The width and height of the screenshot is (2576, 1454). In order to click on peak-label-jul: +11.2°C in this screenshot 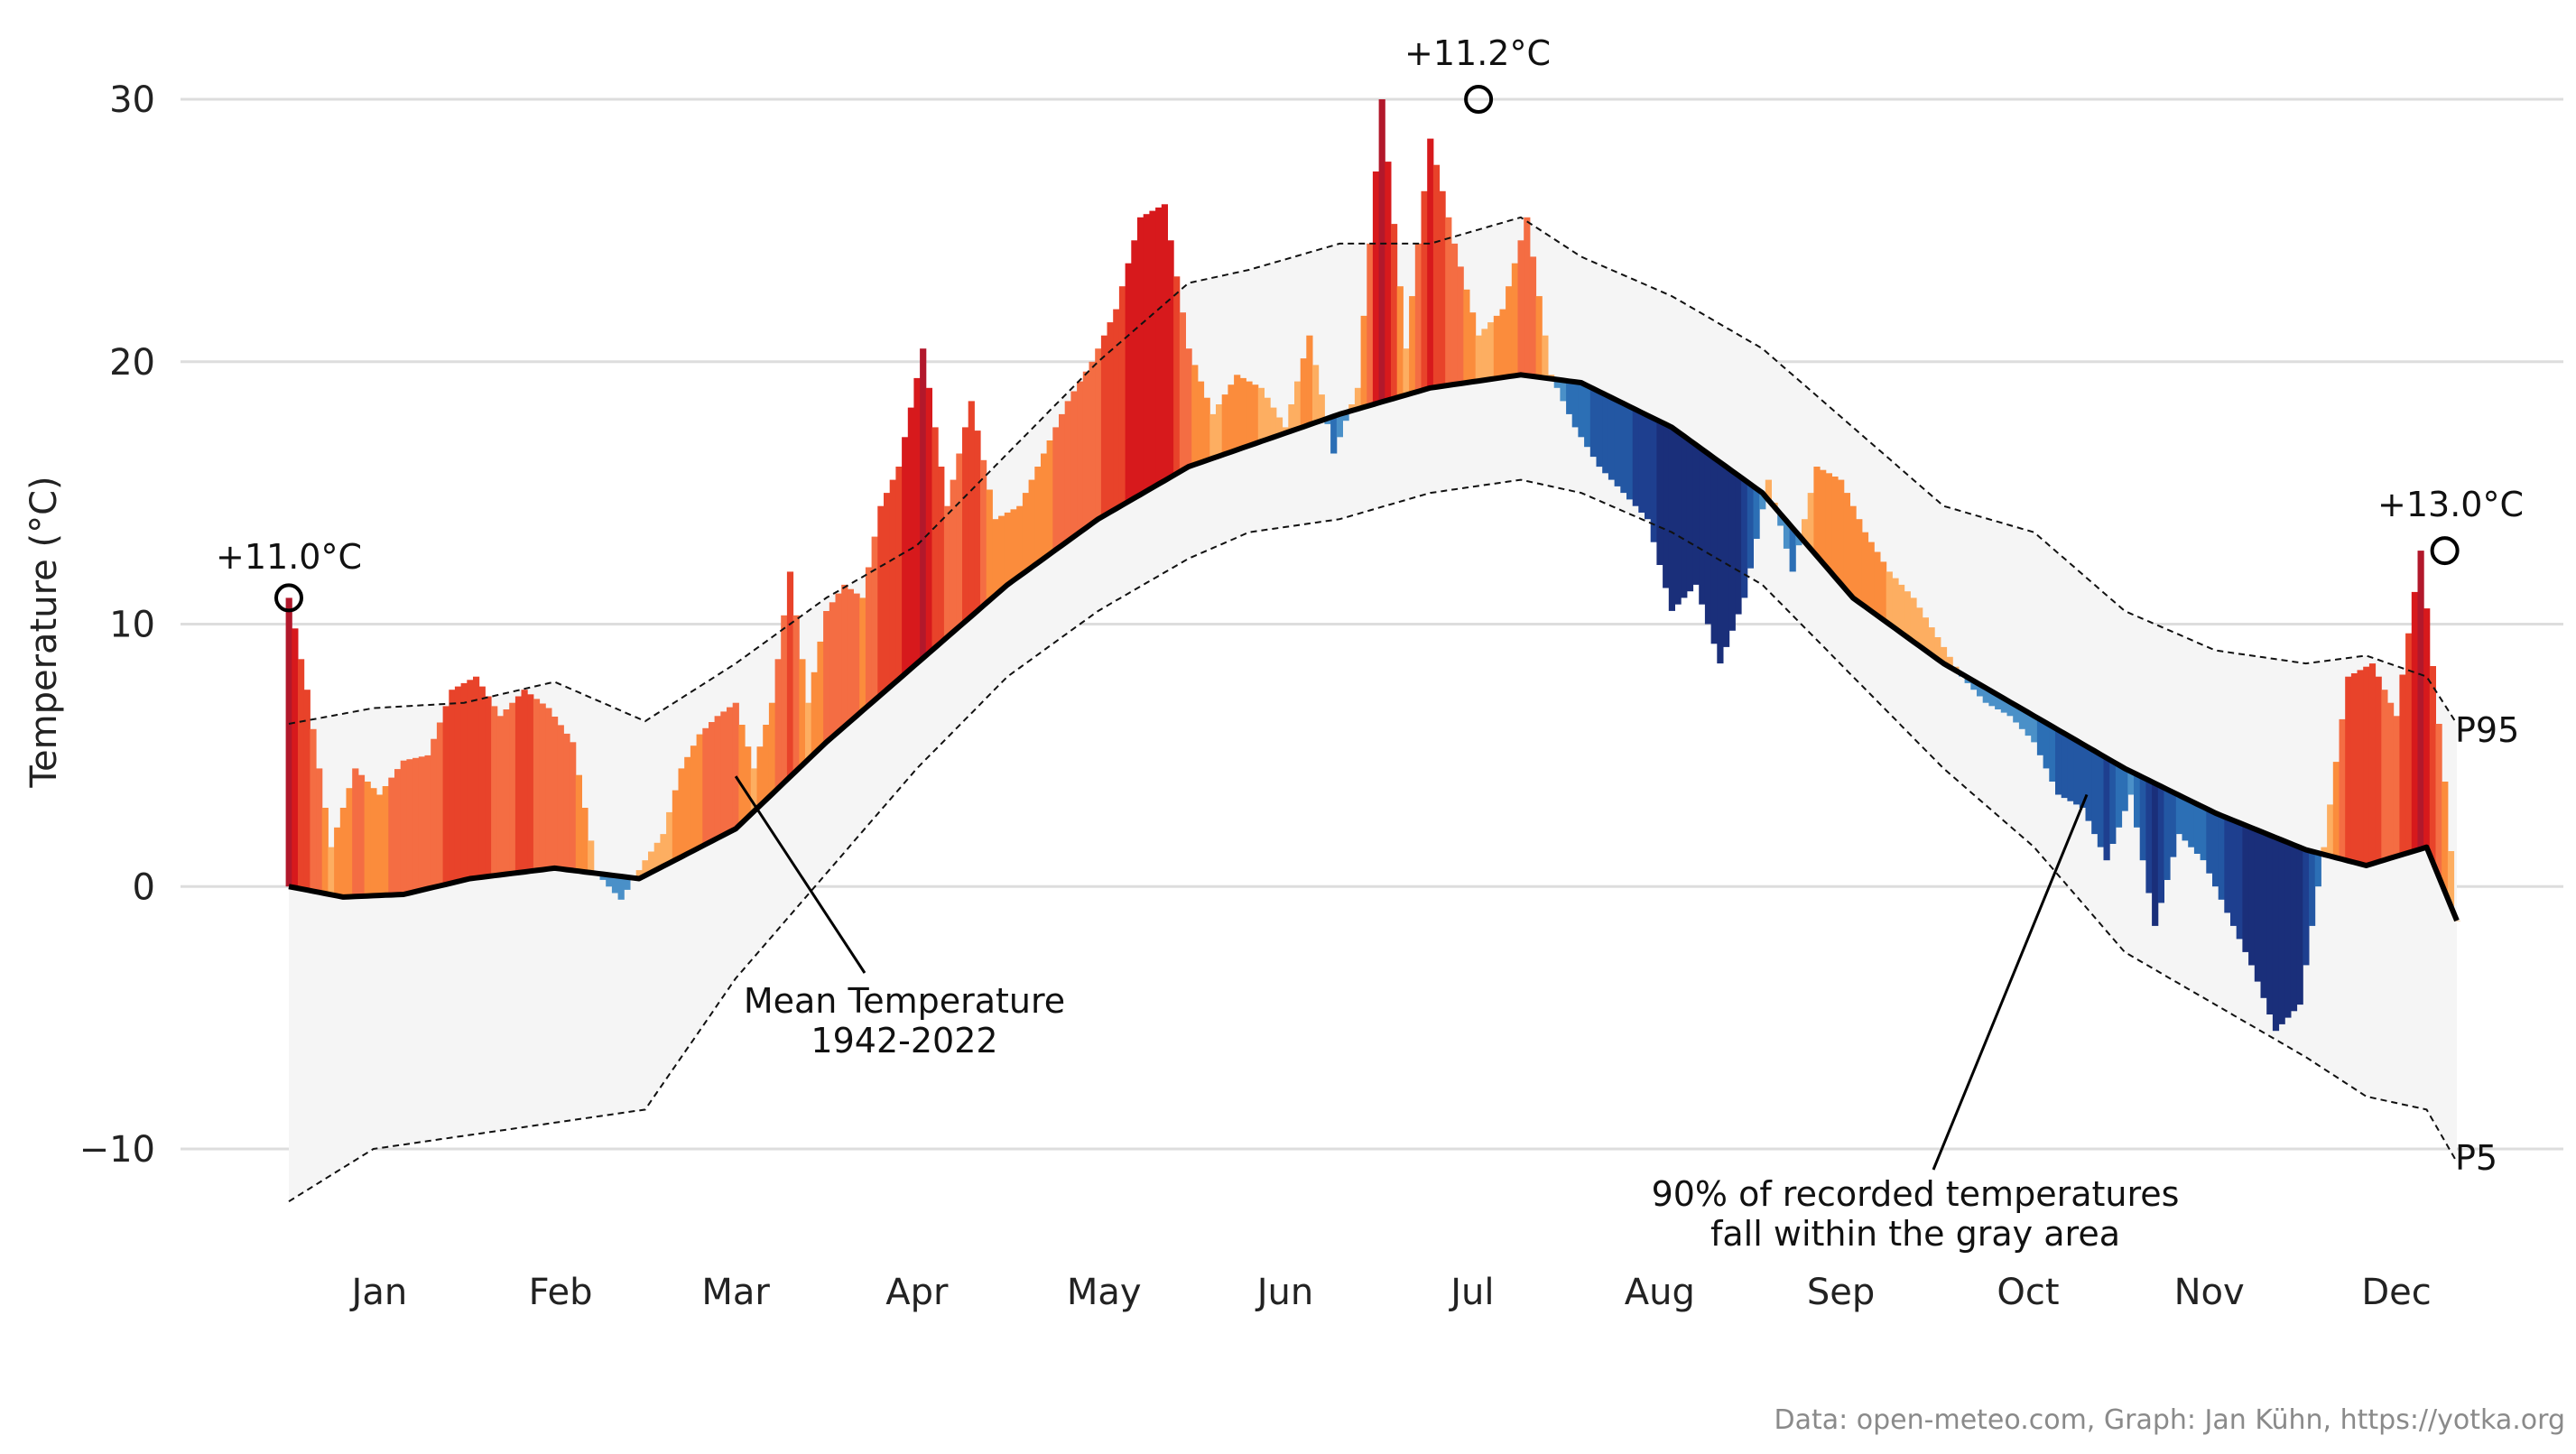, I will do `click(1477, 53)`.